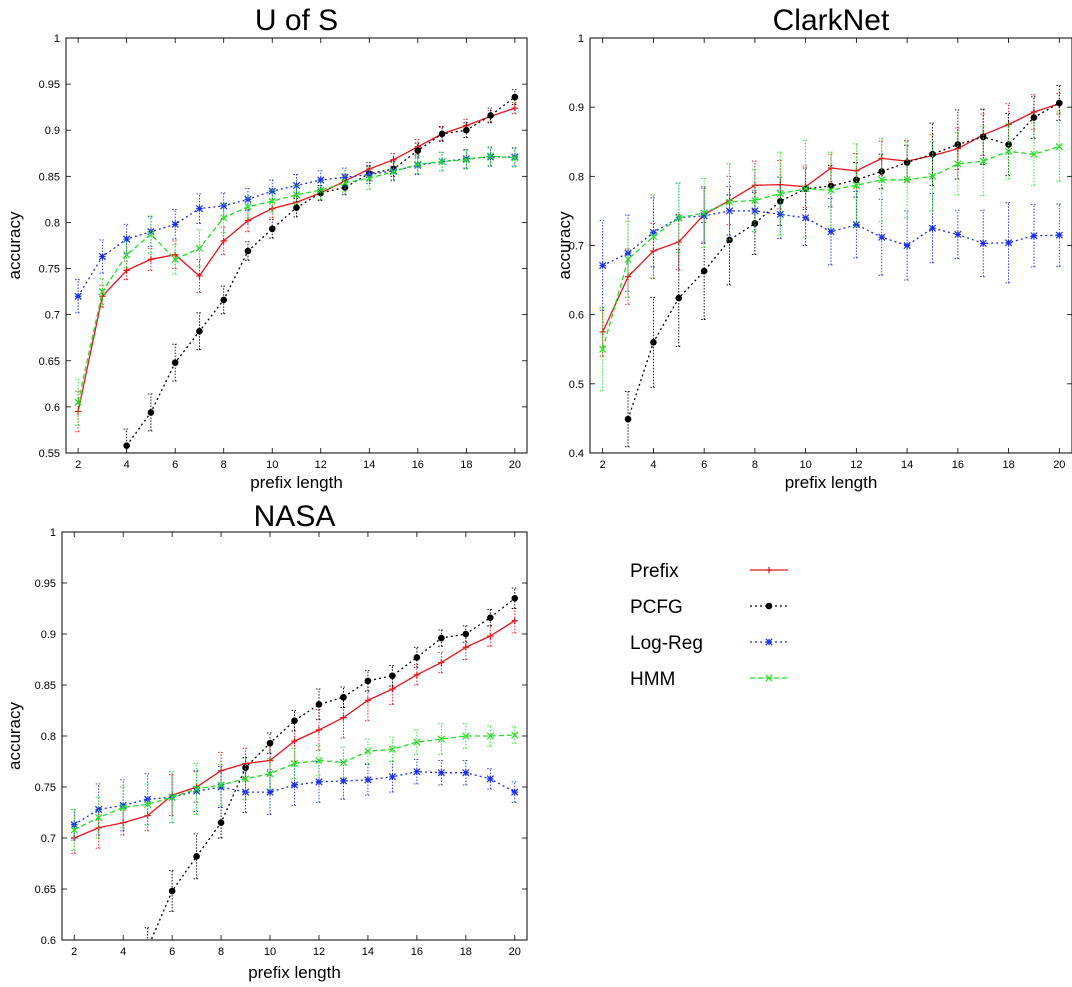 Image resolution: width=1072 pixels, height=987 pixels. Describe the element at coordinates (333, 768) in the screenshot. I see `series-line-pcfg` at that location.